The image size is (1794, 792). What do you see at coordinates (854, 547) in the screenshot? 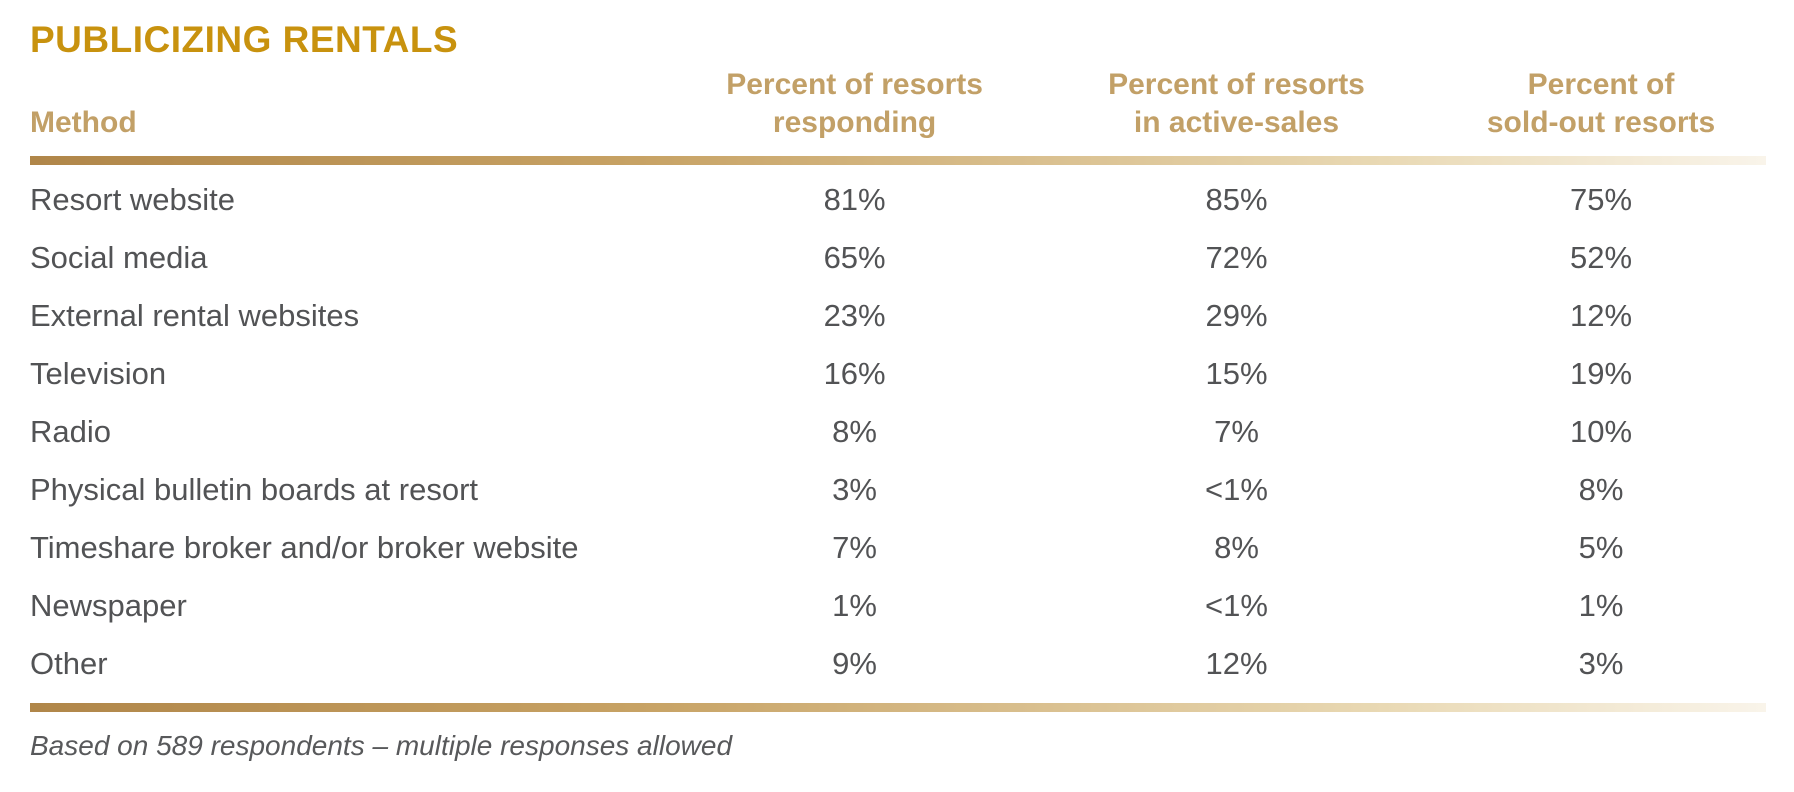
I see `responding-cell: 7%` at bounding box center [854, 547].